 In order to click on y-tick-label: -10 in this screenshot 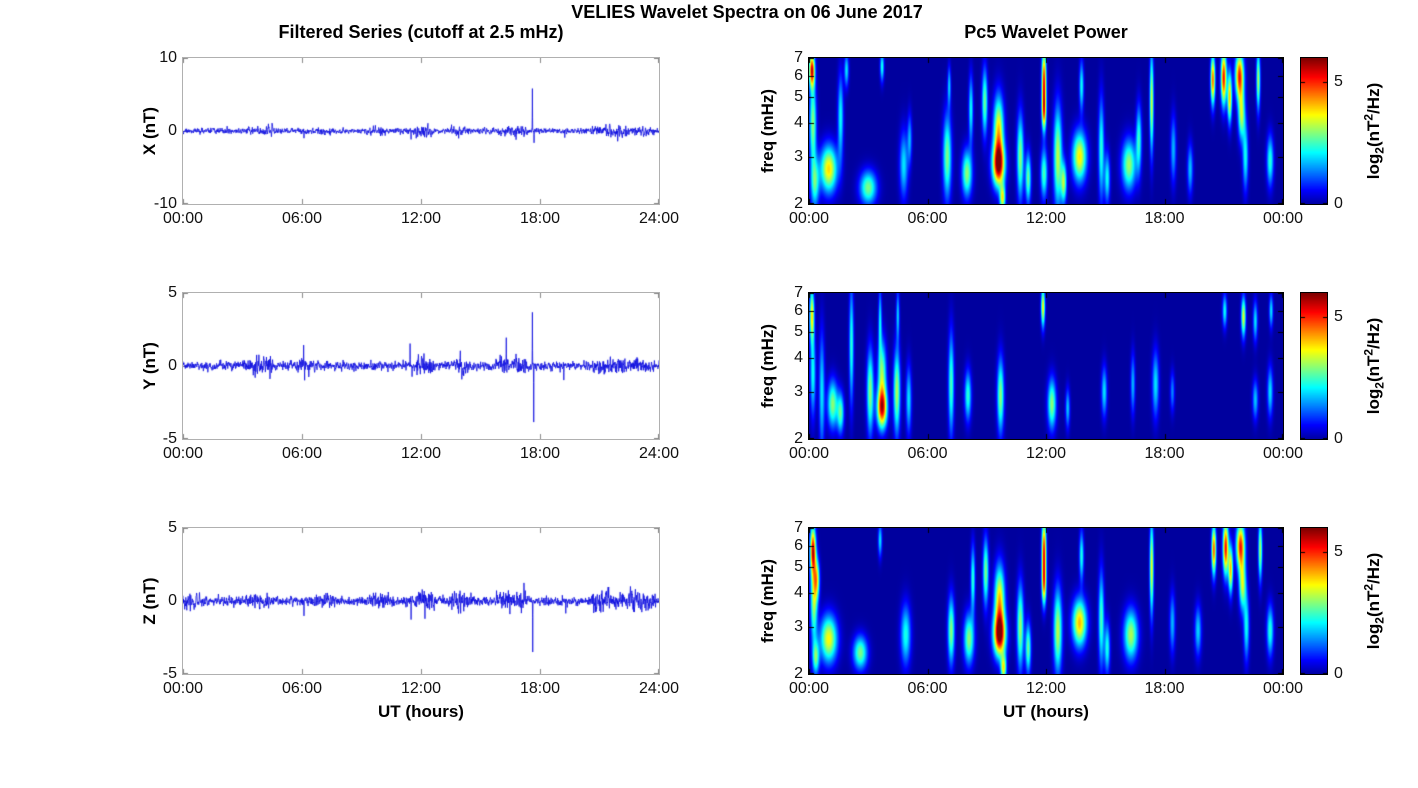, I will do `click(165, 203)`.